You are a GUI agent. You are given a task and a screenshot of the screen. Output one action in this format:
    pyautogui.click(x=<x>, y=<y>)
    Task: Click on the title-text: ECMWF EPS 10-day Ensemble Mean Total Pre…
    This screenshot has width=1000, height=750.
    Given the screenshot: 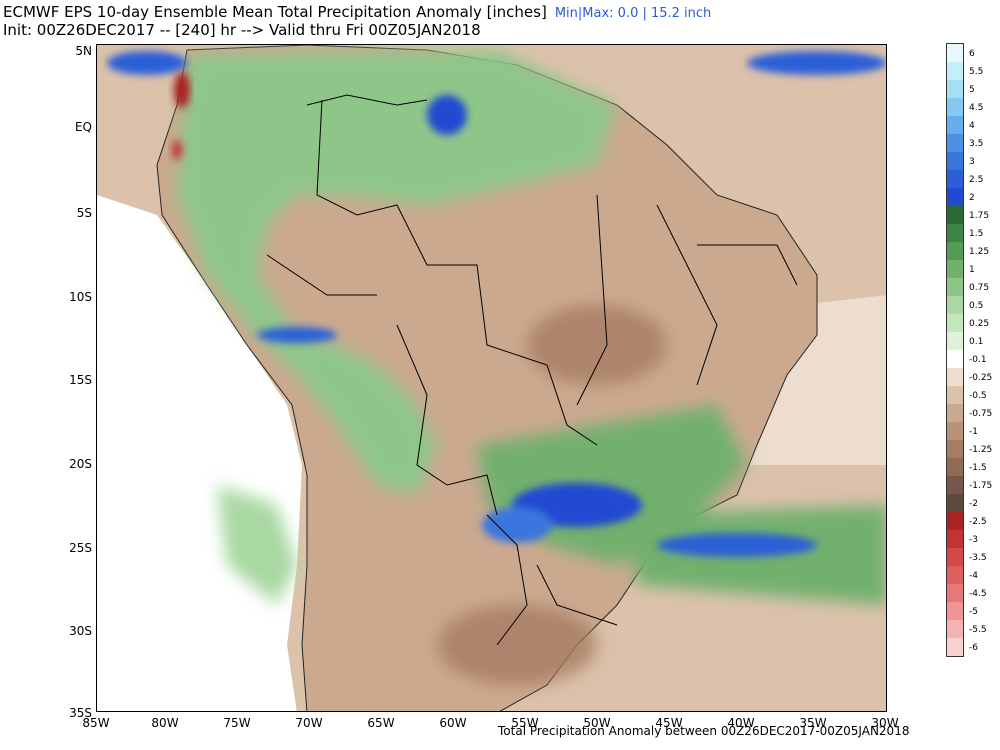 What is the action you would take?
    pyautogui.click(x=275, y=12)
    